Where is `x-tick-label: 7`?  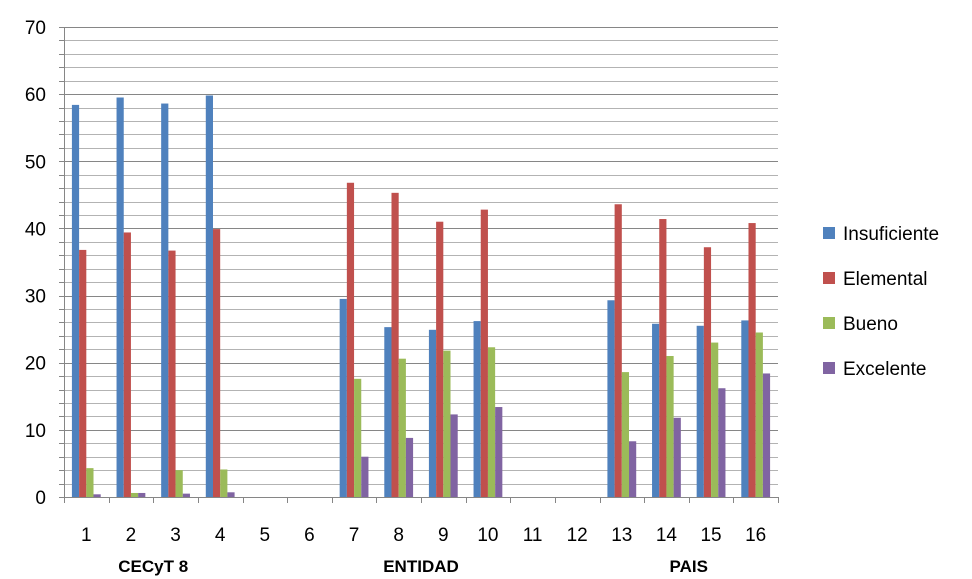
x-tick-label: 7 is located at coordinates (354, 535).